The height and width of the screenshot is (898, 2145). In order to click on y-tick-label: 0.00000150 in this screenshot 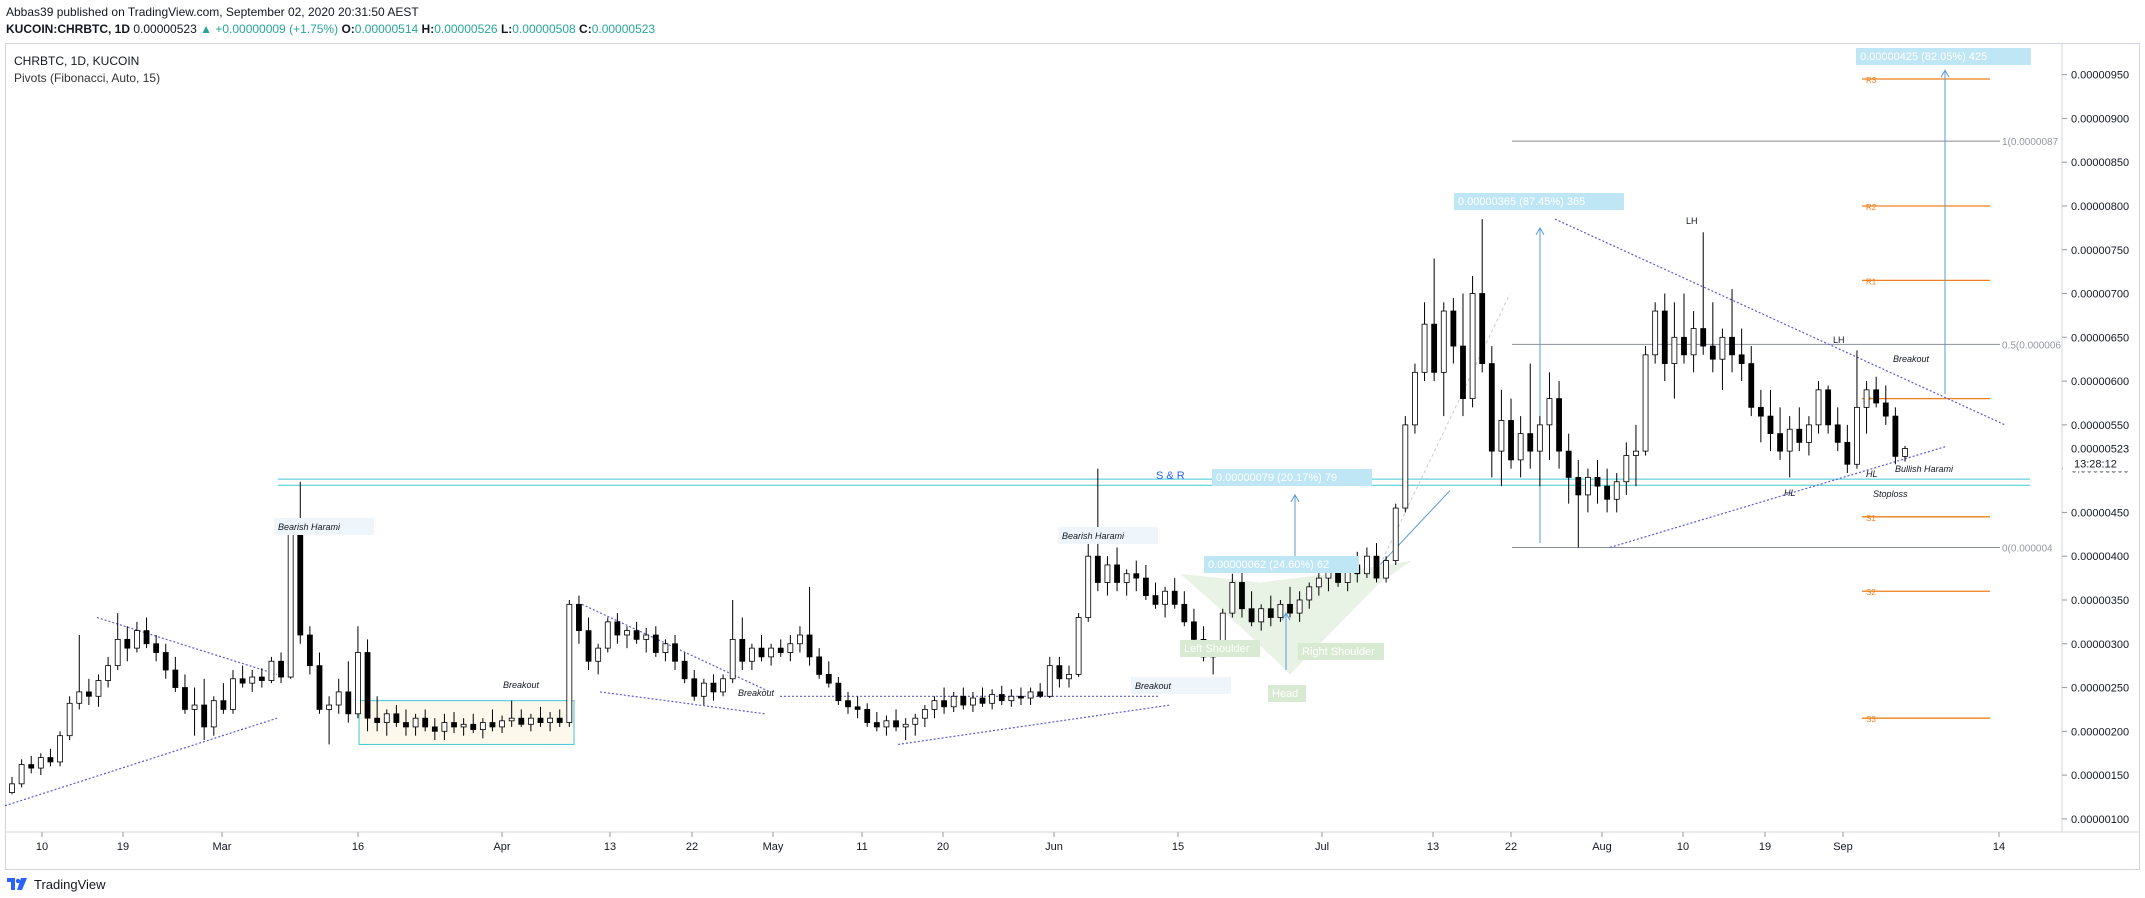, I will do `click(2100, 776)`.